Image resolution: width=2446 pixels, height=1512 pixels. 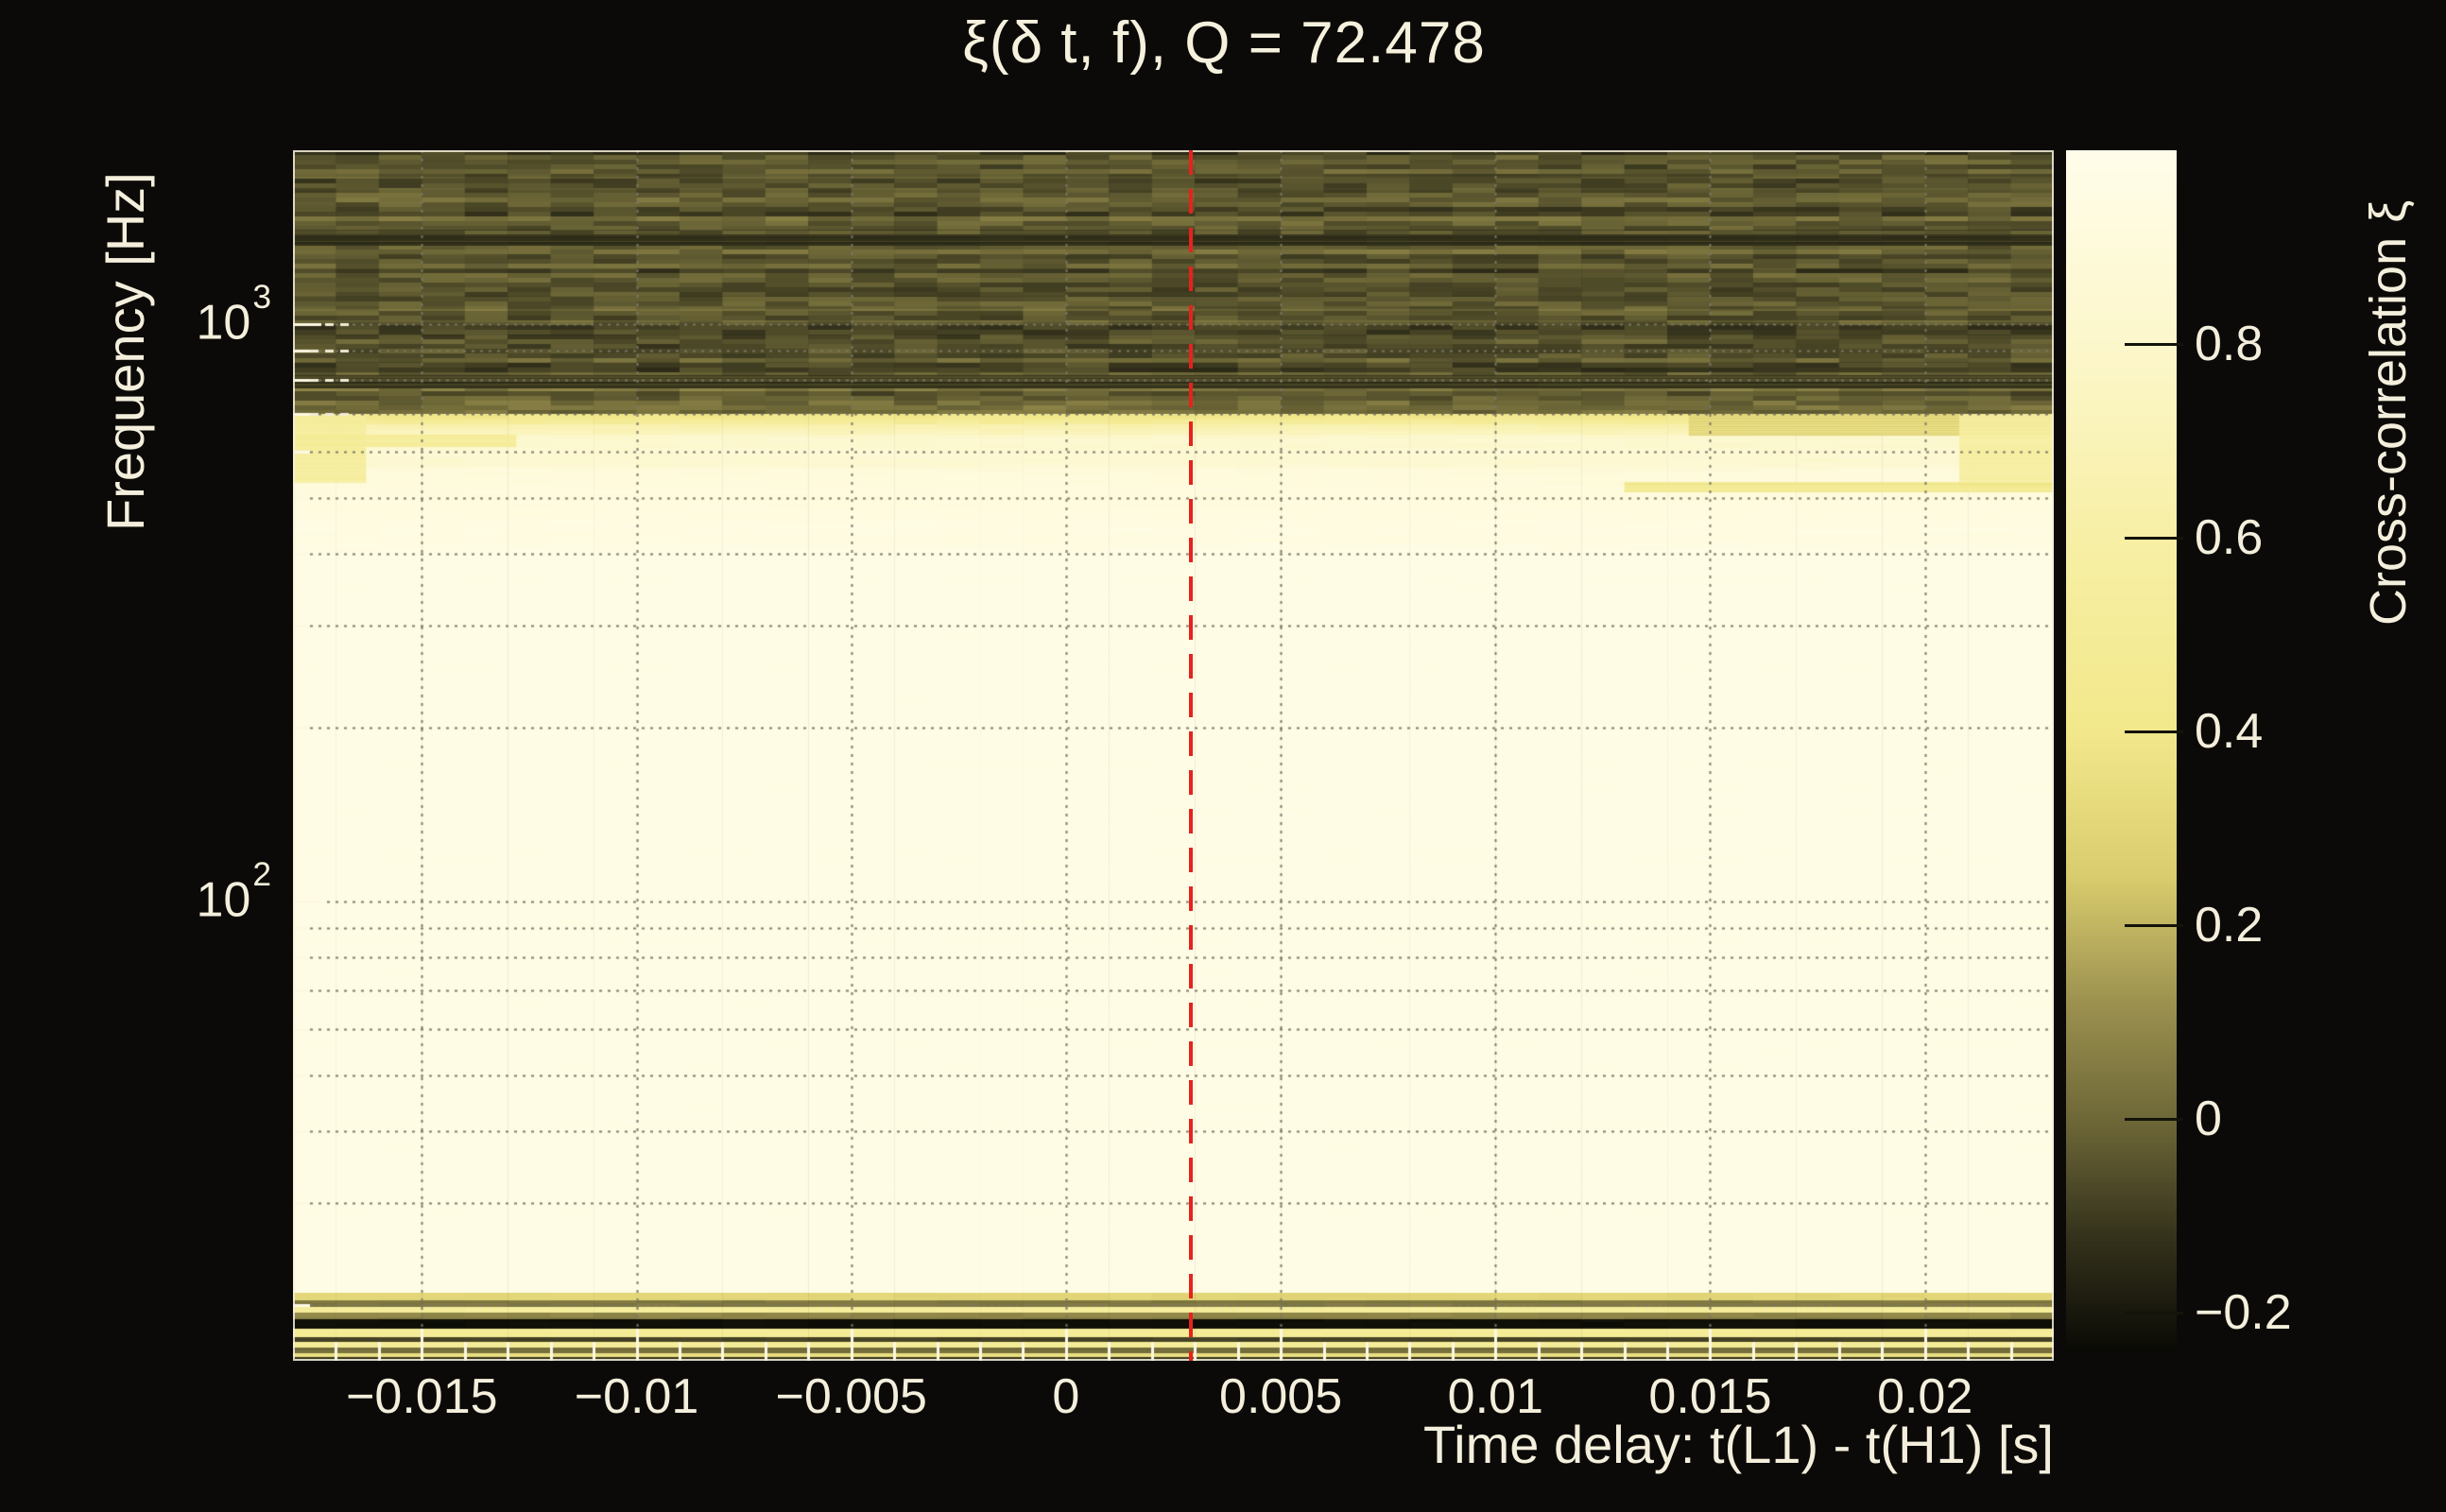 I want to click on x-tick-label: 0.005, so click(x=1281, y=1396).